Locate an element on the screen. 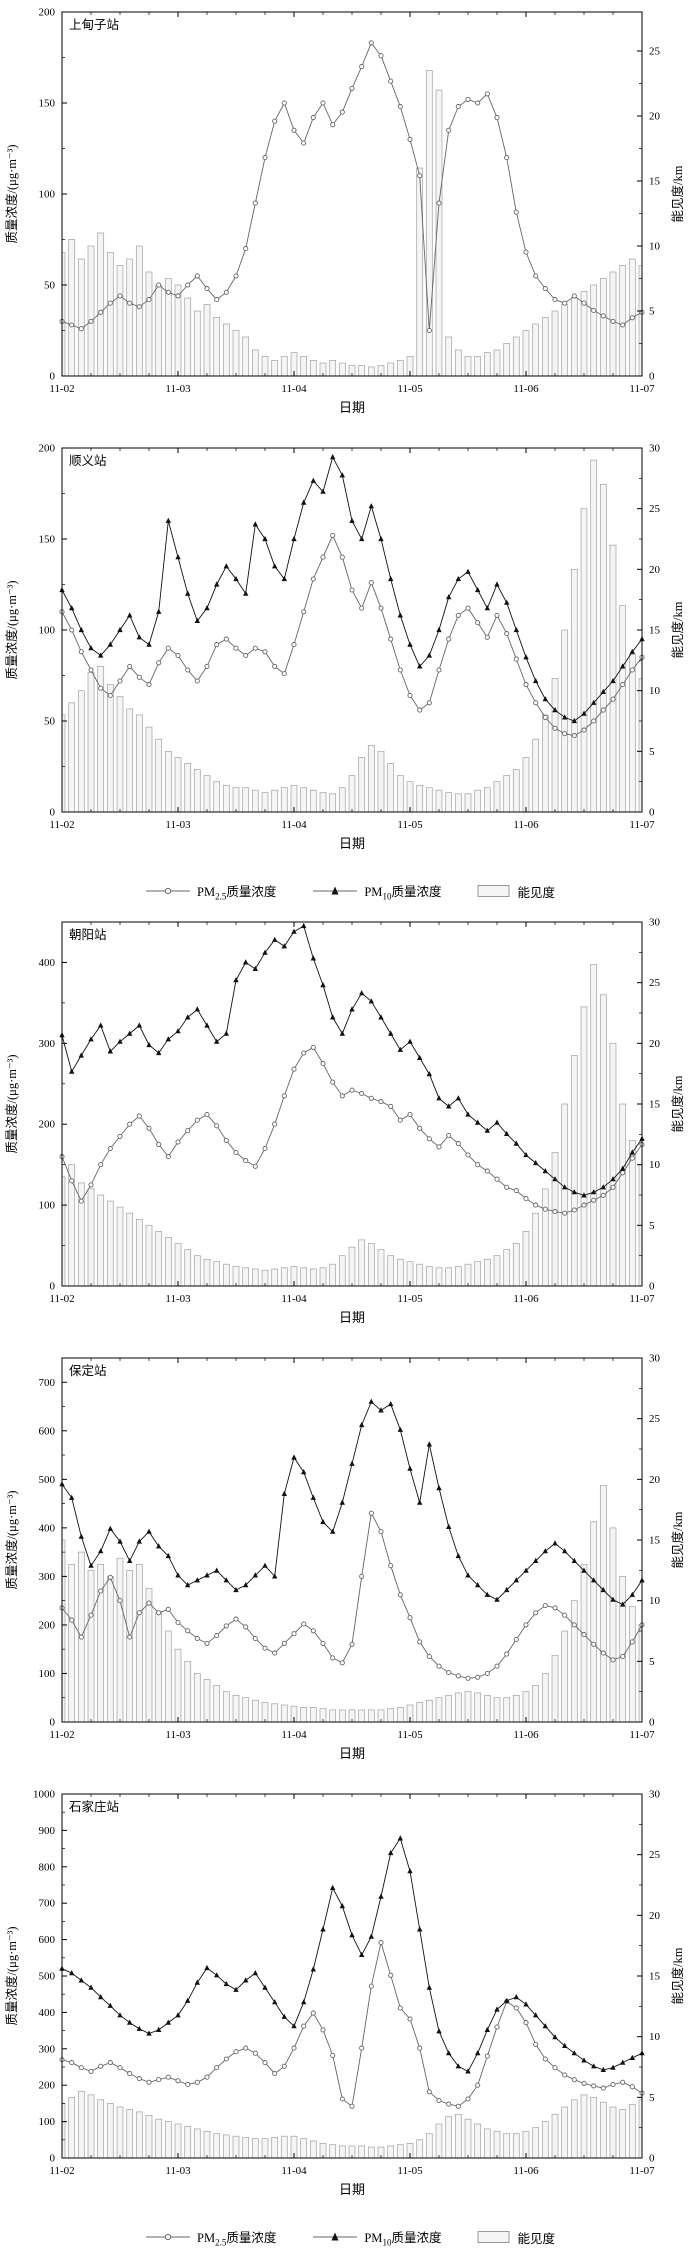 The image size is (700, 2256). left-tick-label: 900 is located at coordinates (47, 1831).